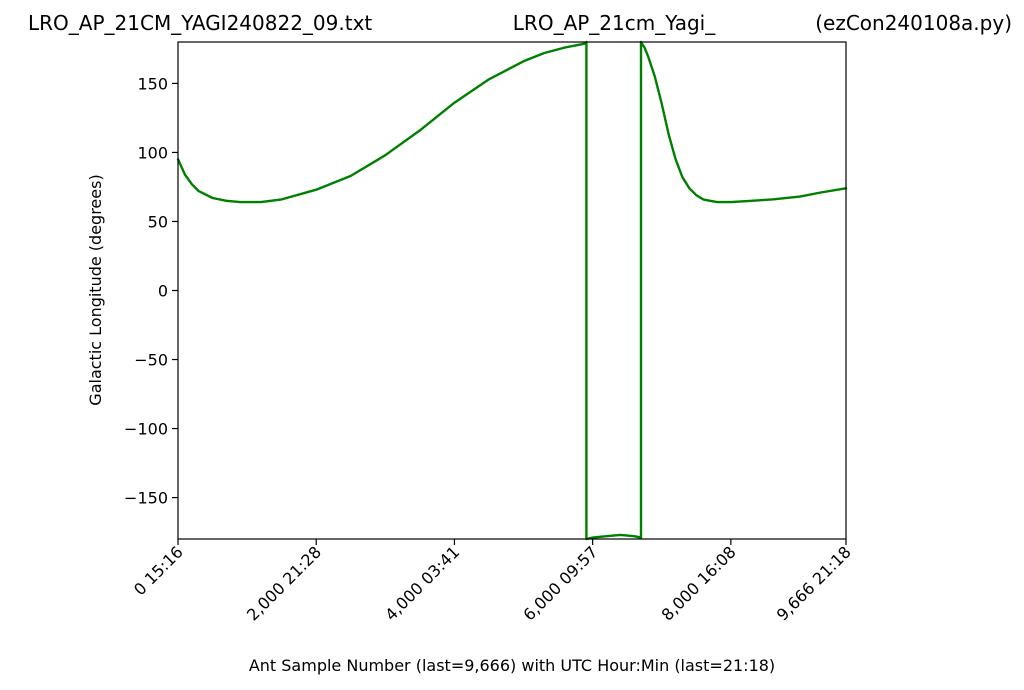  I want to click on chart-title-center: LRO_AP_21cm_Yagi_, so click(614, 23).